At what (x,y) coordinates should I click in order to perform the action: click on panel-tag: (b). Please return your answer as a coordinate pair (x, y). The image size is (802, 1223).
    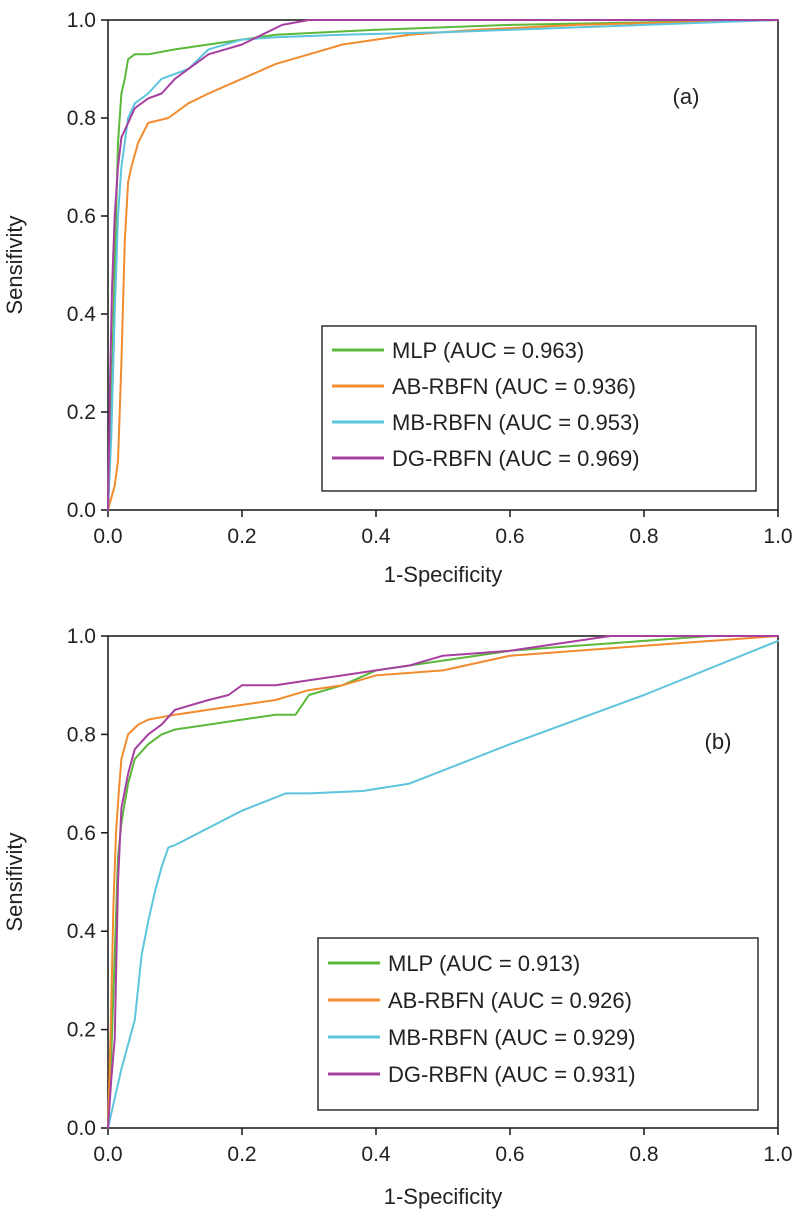
    Looking at the image, I should click on (718, 741).